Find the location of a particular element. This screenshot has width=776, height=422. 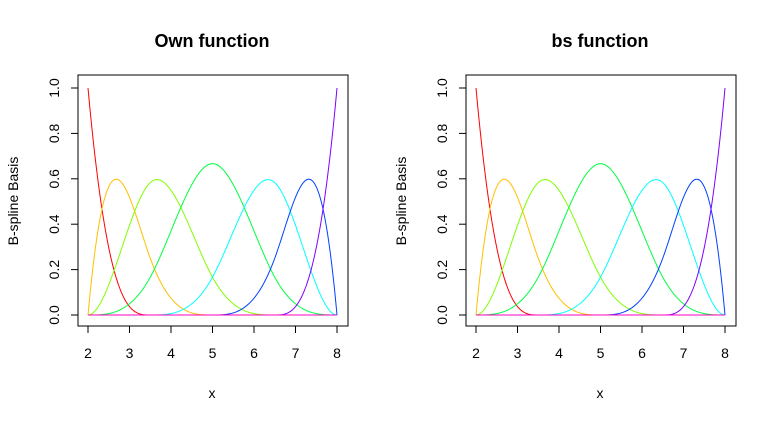

right-x-tick-label-7: 8 is located at coordinates (725, 353).